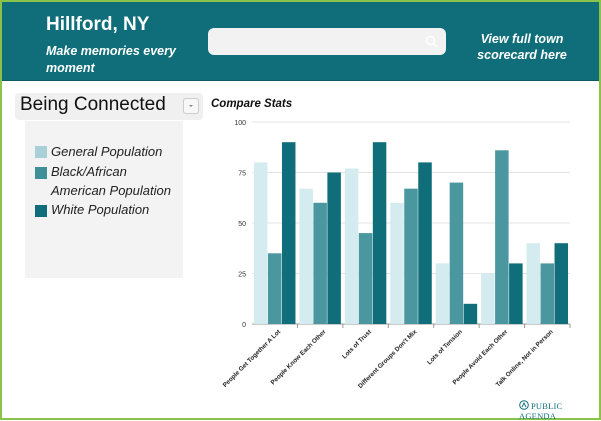 Image resolution: width=601 pixels, height=421 pixels. I want to click on legend-item-general: General Population, so click(107, 151).